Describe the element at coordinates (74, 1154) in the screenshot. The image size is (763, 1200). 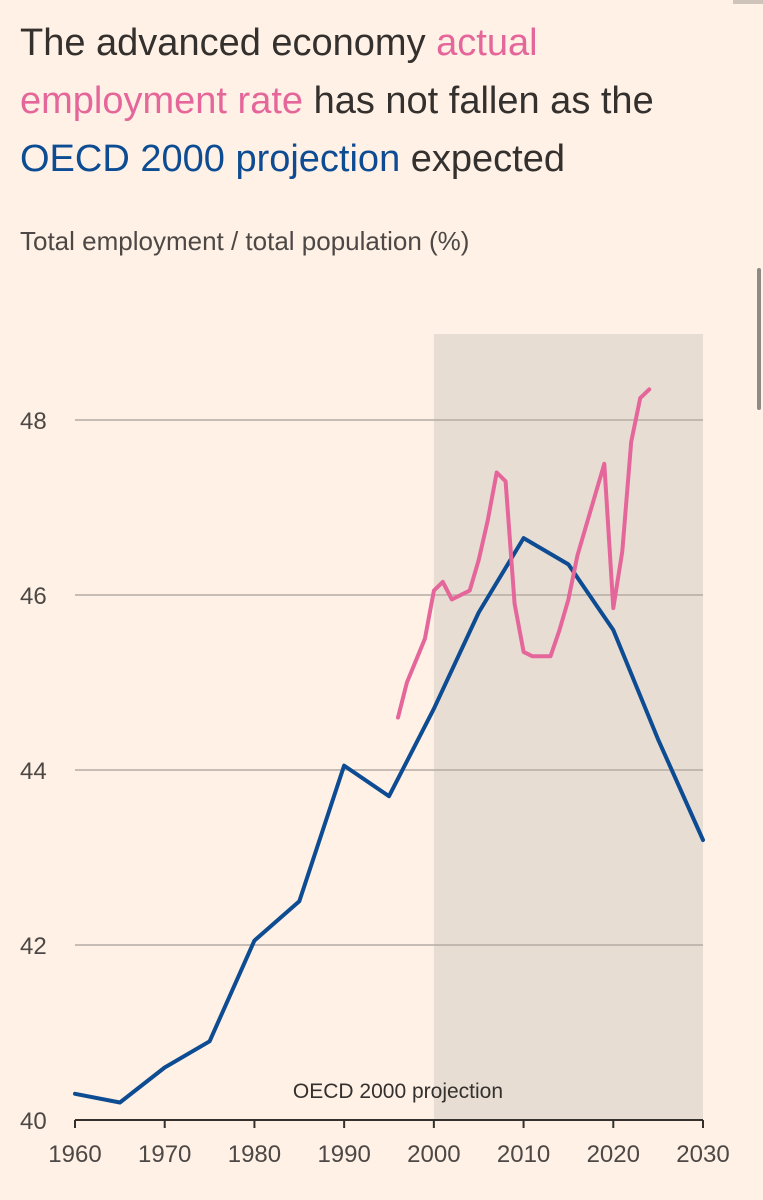
I see `x-tick-label-1960: 1960` at that location.